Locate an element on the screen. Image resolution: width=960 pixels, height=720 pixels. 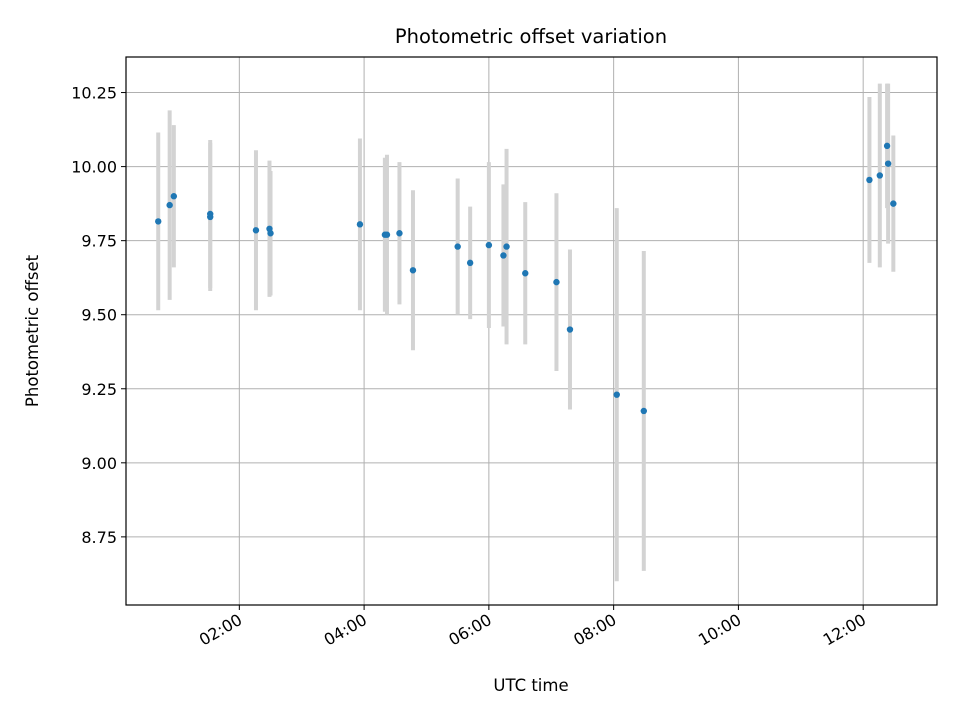
y-tick-label: 10.00 is located at coordinates (94, 167).